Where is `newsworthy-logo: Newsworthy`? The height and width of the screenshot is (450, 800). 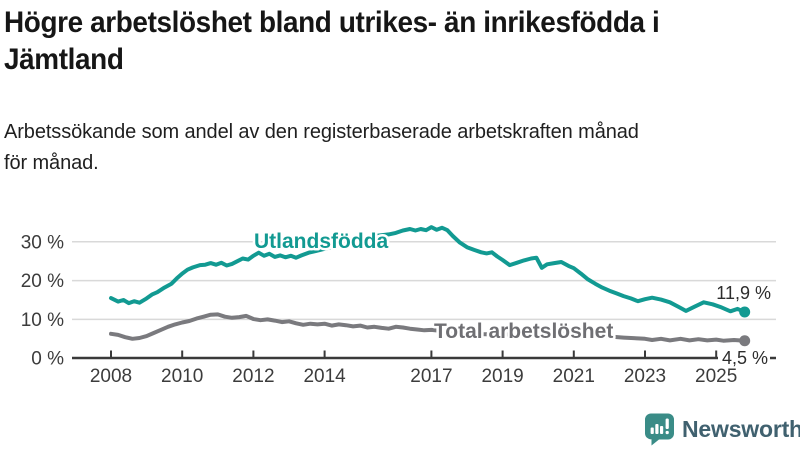
newsworthy-logo: Newsworthy is located at coordinates (722, 429).